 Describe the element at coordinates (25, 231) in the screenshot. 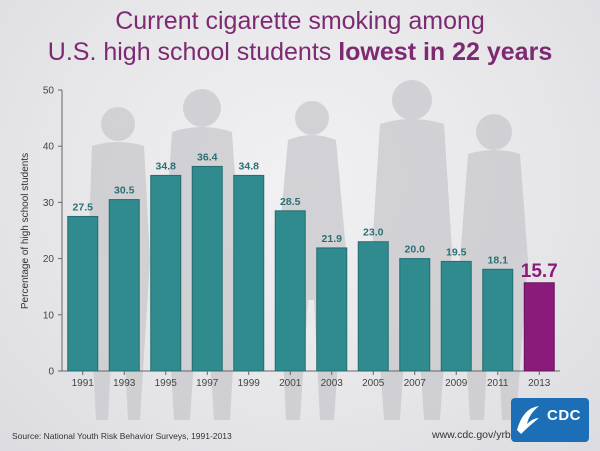

I see `y-axis-label: Percentage of high school students` at that location.